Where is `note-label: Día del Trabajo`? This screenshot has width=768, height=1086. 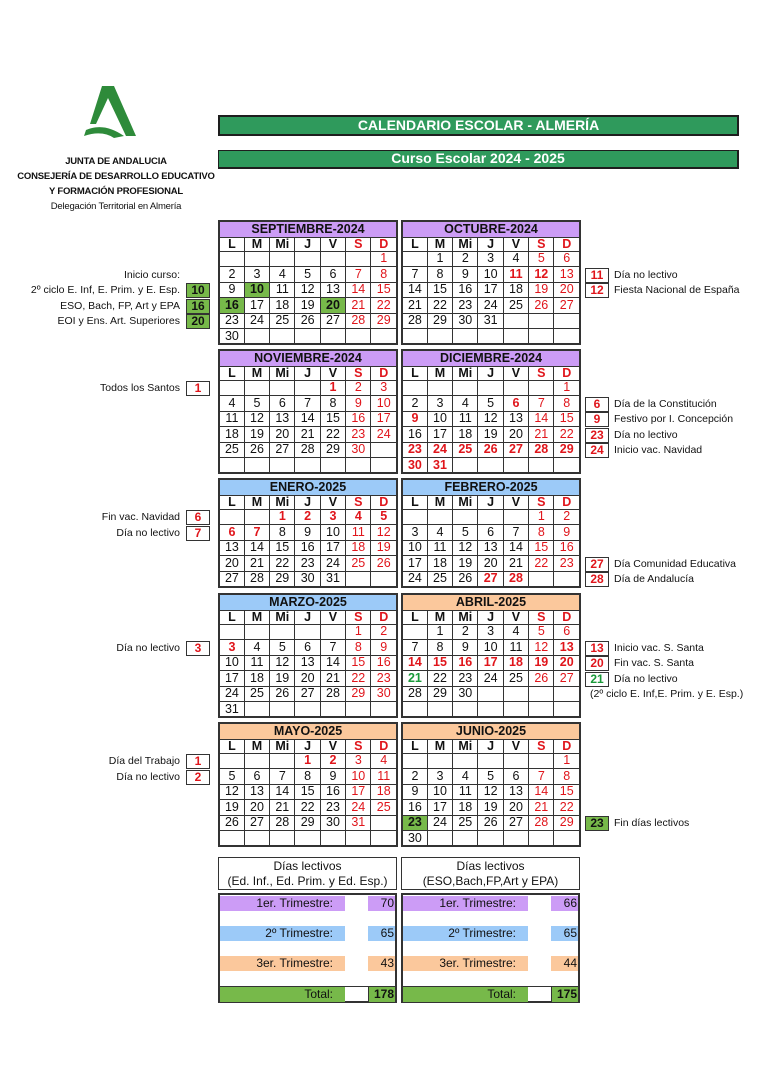 note-label: Día del Trabajo is located at coordinates (144, 761).